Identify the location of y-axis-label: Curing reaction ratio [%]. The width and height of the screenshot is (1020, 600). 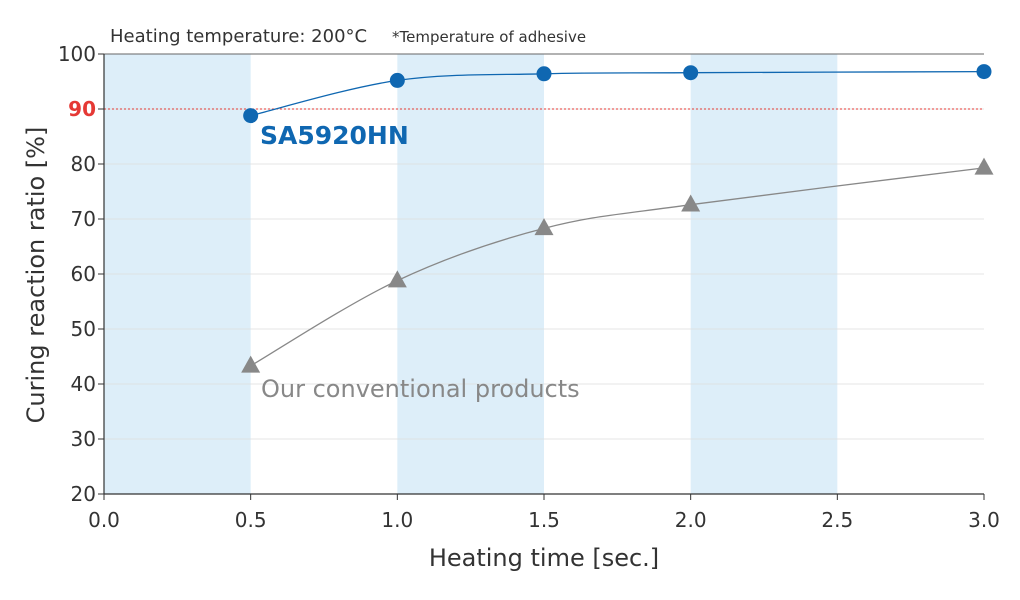
(36, 275).